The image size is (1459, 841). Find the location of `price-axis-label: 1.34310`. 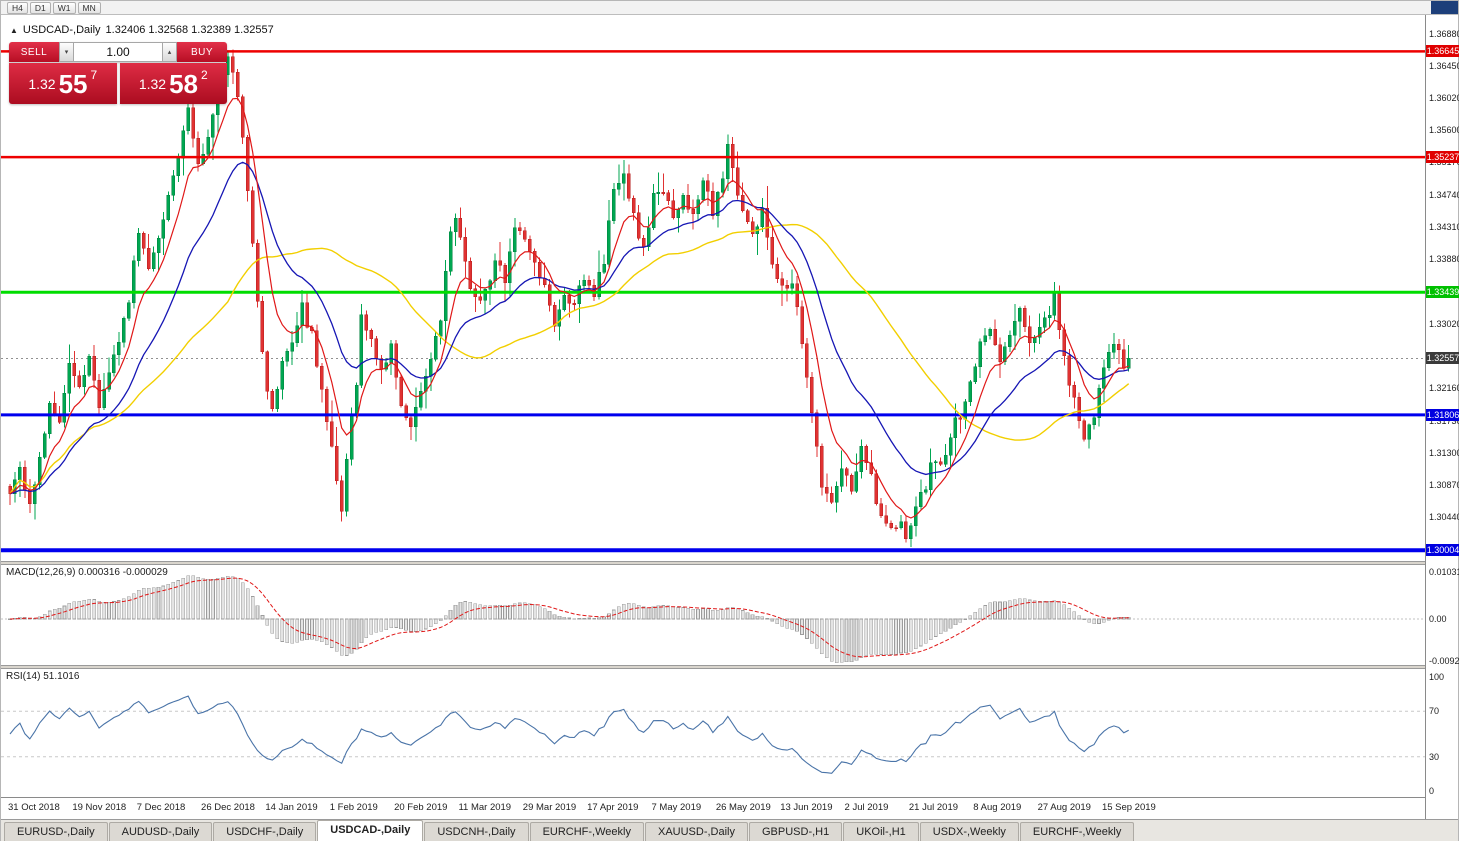

price-axis-label: 1.34310 is located at coordinates (1444, 226).